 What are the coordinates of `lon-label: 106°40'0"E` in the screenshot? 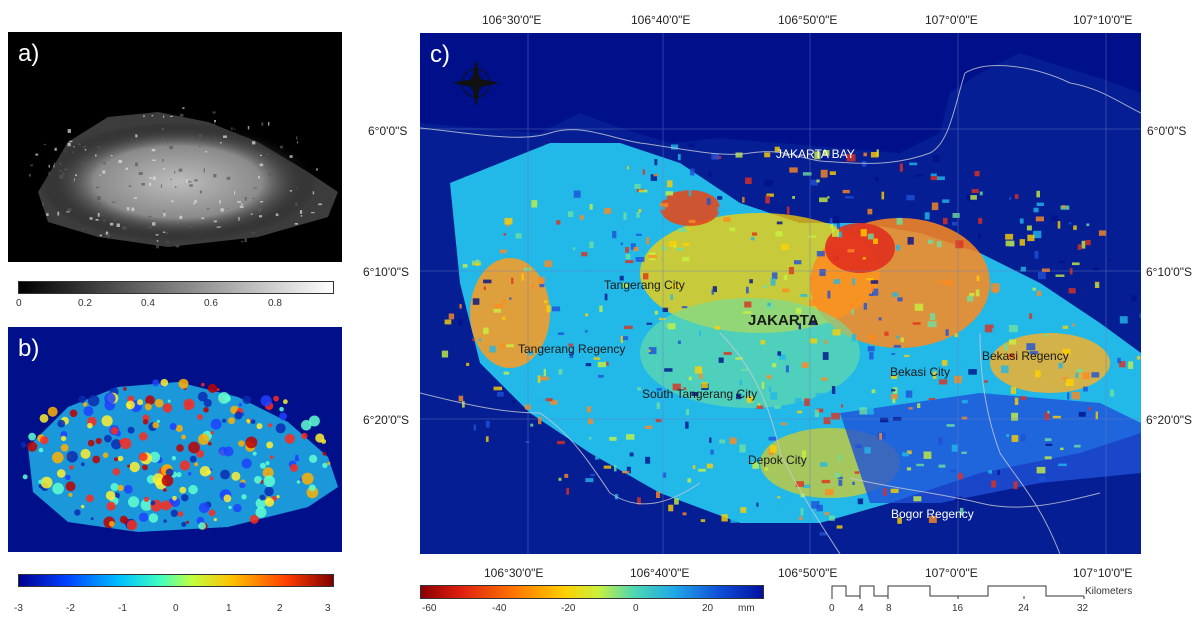 It's located at (661, 20).